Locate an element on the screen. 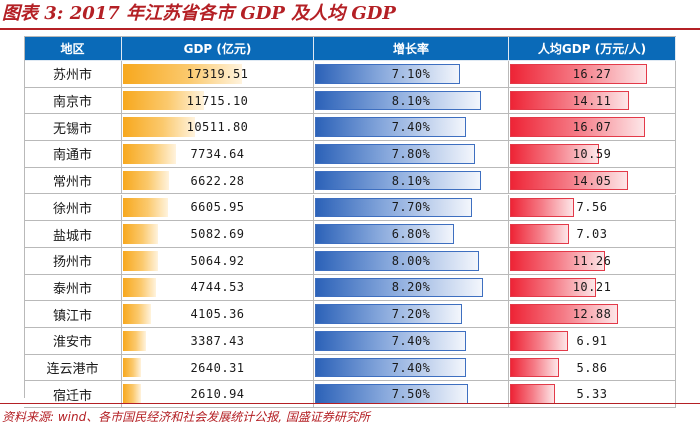  per_capita-cell: 16.07 is located at coordinates (592, 128).